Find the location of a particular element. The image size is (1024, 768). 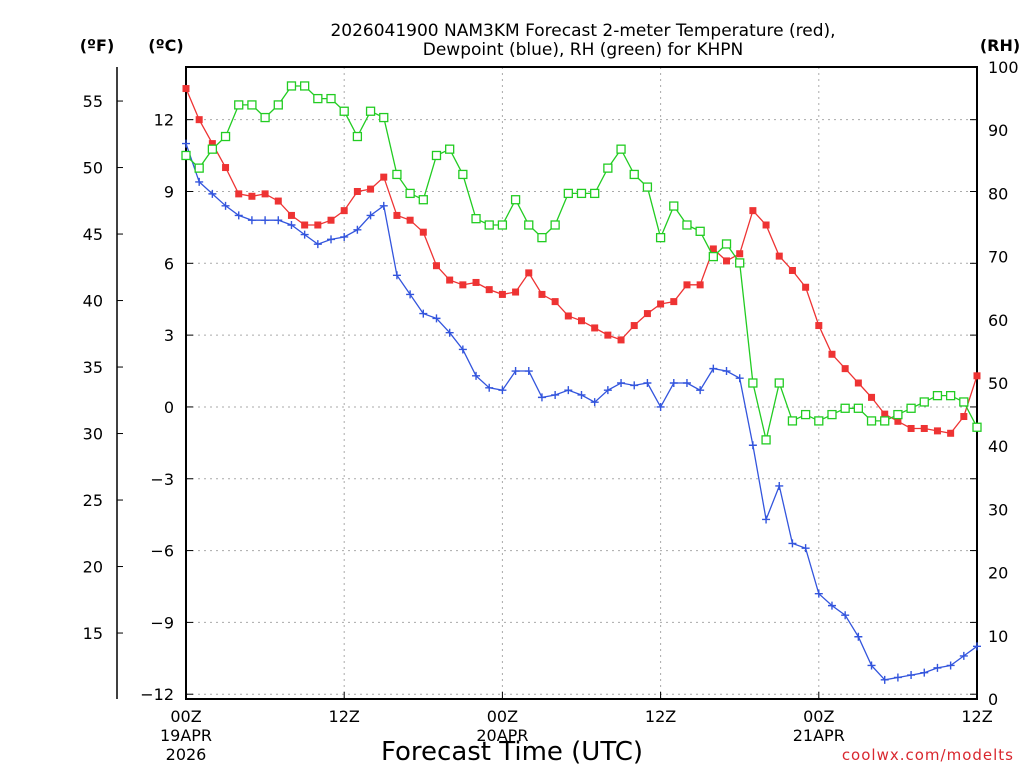

x-tick-label-year: 2026 is located at coordinates (186, 754).